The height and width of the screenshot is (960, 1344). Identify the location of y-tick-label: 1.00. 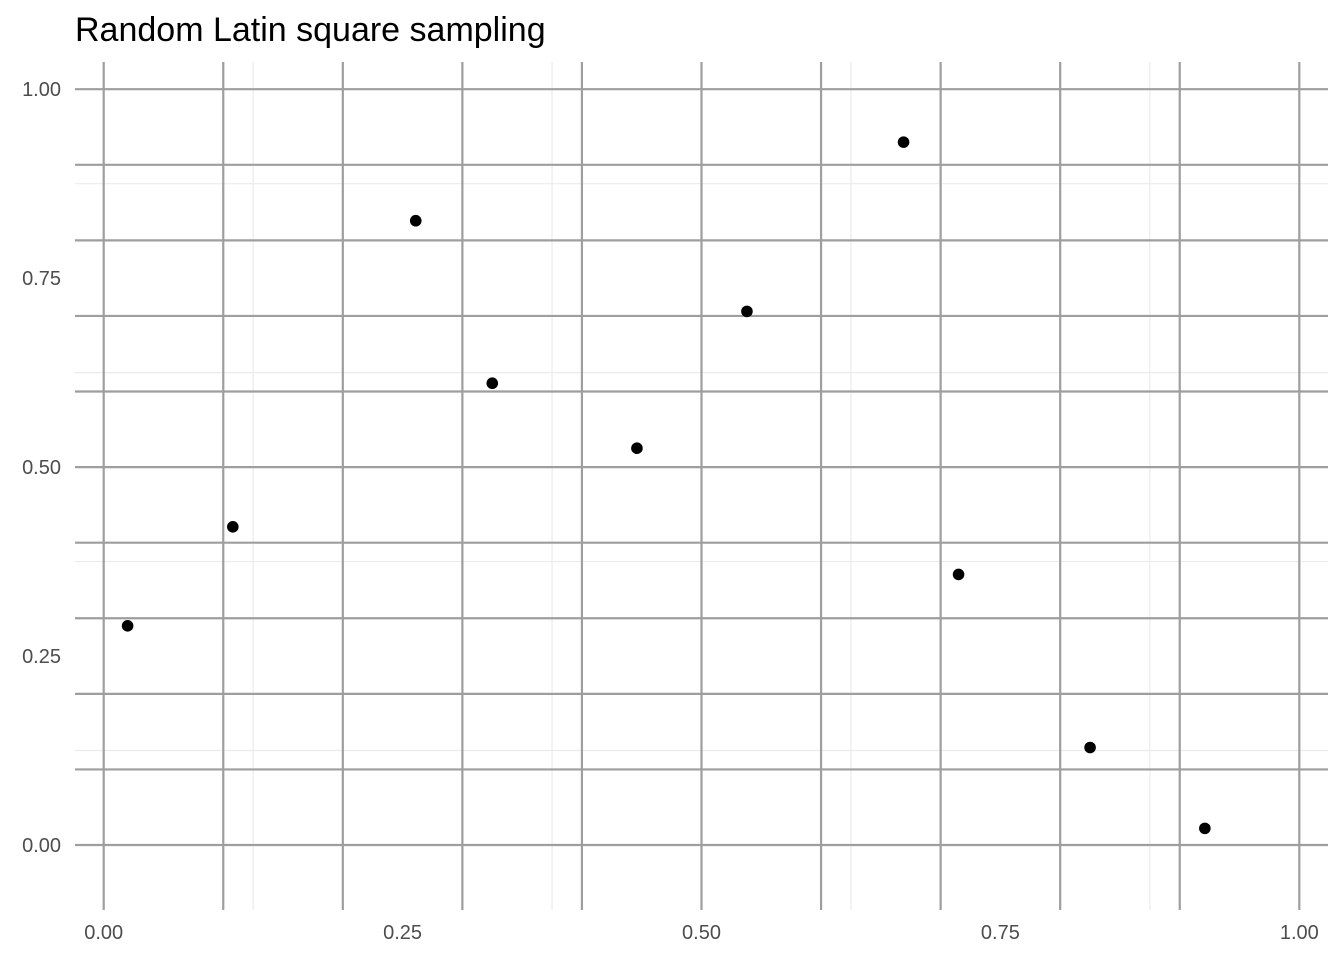
(41, 90).